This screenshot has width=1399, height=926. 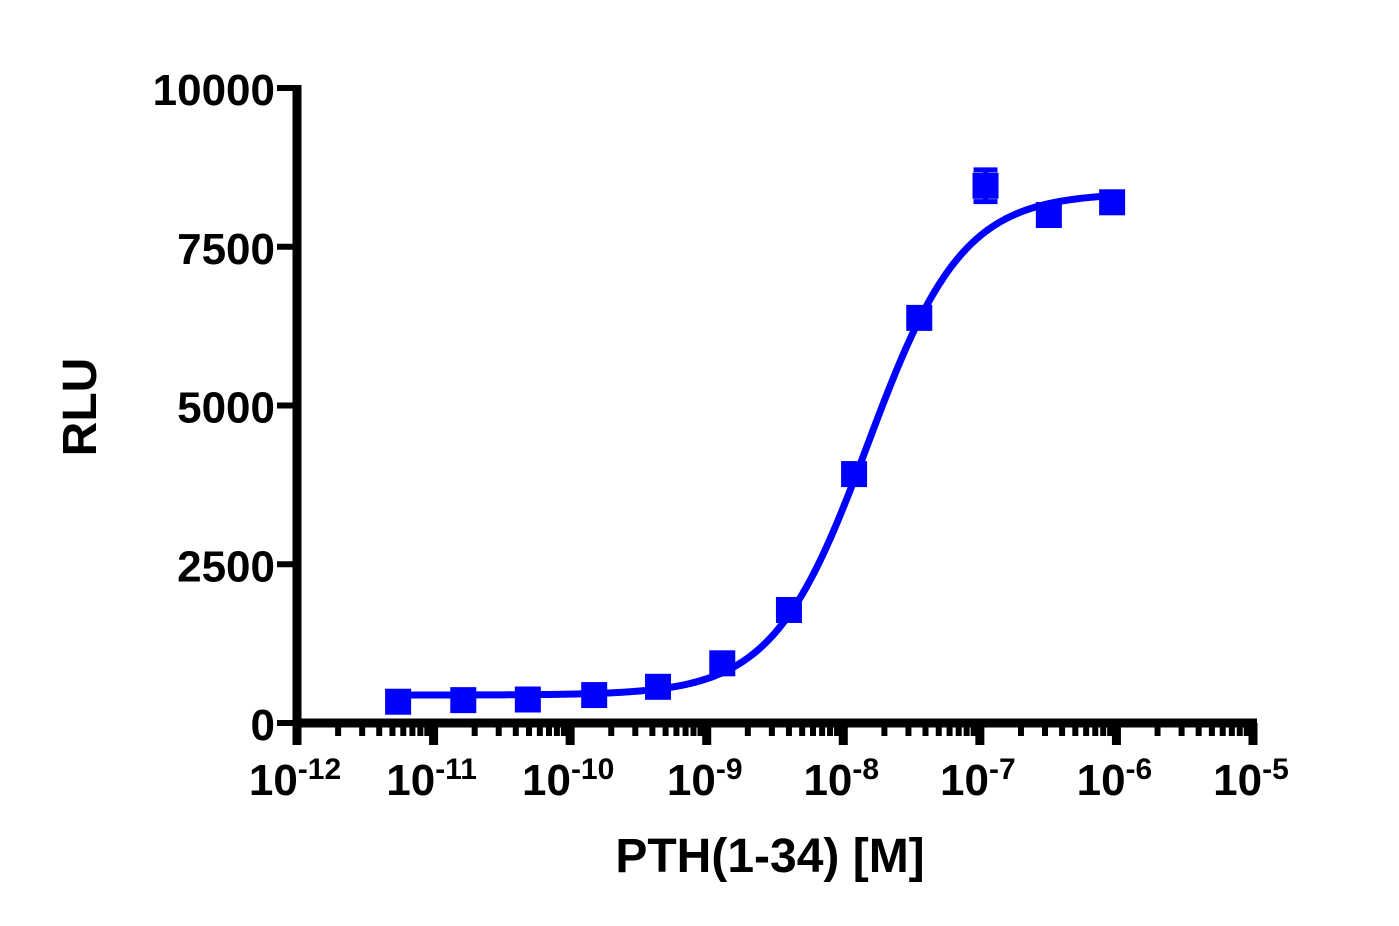 What do you see at coordinates (431, 779) in the screenshot?
I see `x-tick-label: 10⁻¹¹` at bounding box center [431, 779].